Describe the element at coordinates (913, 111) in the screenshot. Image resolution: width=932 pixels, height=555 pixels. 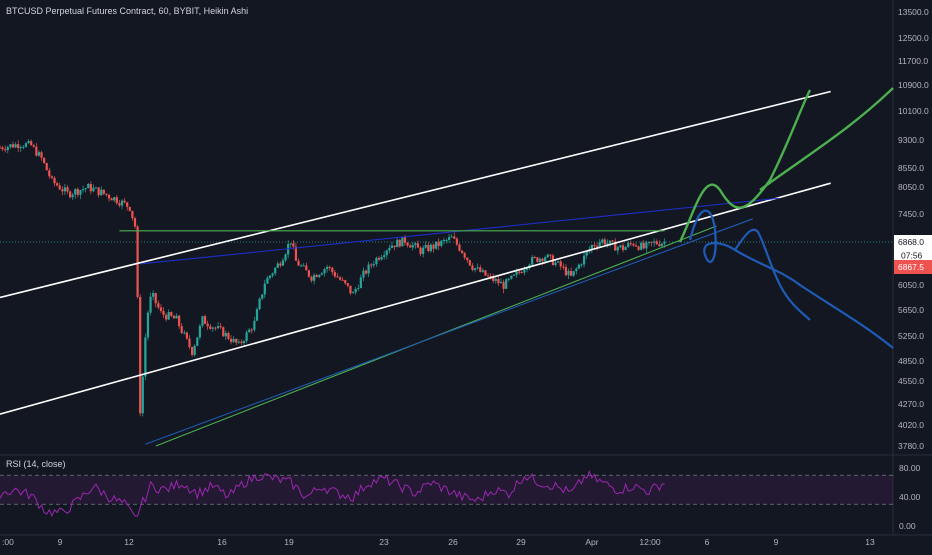
I see `price-tick-label: 10100.0` at that location.